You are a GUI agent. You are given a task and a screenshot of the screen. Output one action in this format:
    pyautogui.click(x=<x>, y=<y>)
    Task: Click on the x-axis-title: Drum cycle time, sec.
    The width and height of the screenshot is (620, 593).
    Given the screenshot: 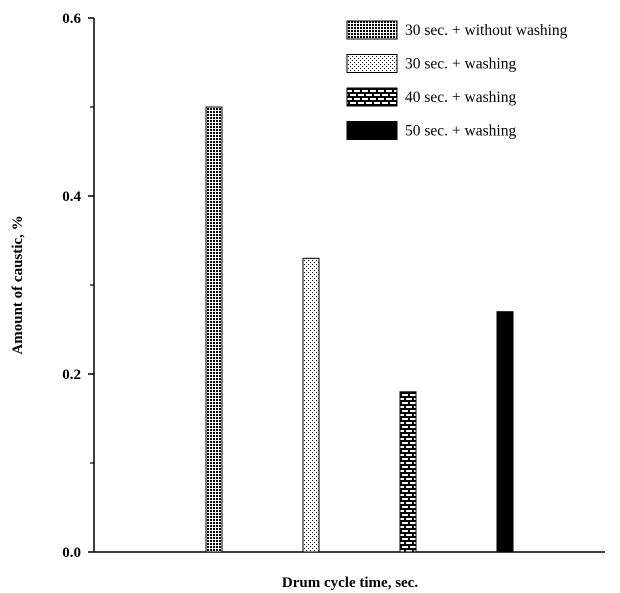 What is the action you would take?
    pyautogui.click(x=350, y=583)
    